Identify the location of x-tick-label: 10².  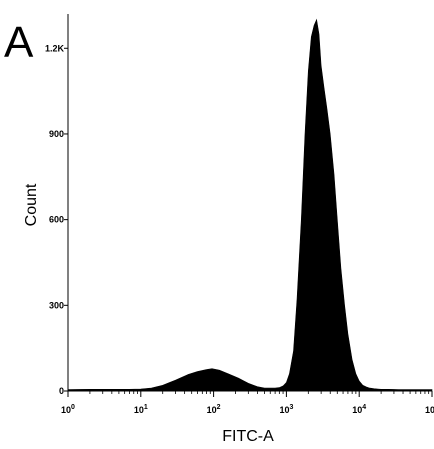
(214, 409).